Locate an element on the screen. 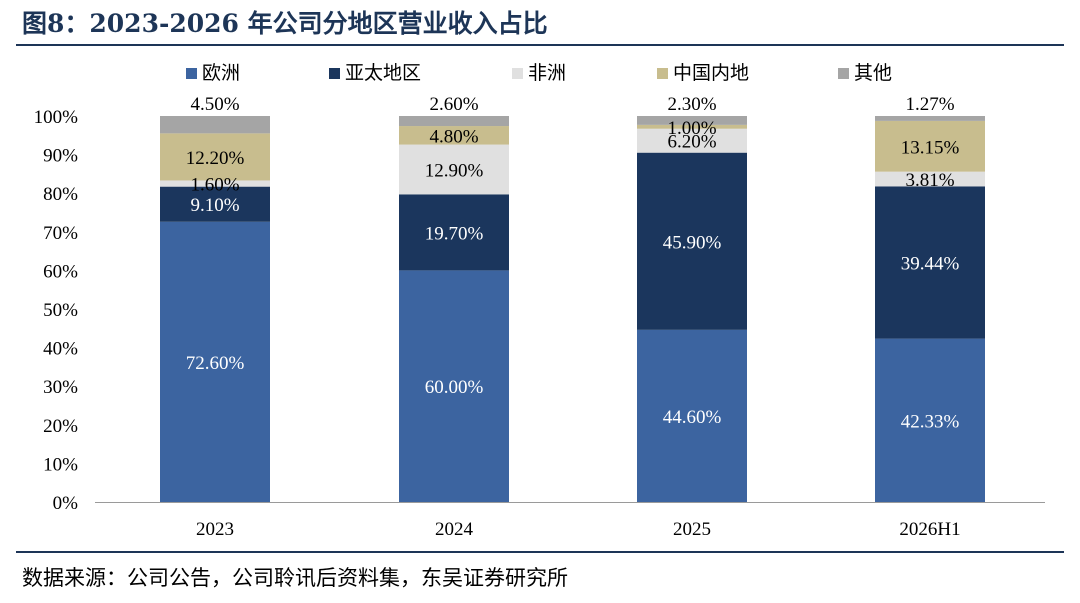  y-tick-label: 10% is located at coordinates (60, 464).